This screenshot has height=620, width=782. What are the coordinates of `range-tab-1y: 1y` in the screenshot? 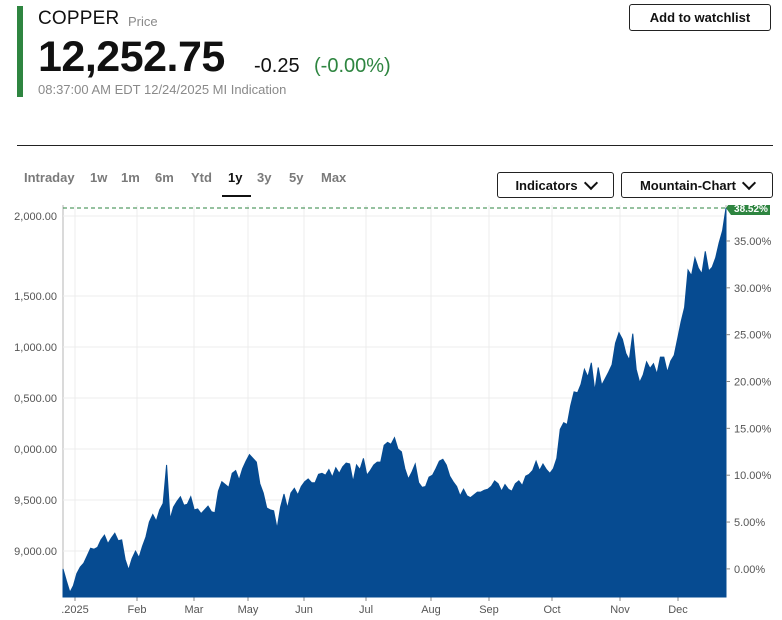 It's located at (235, 177).